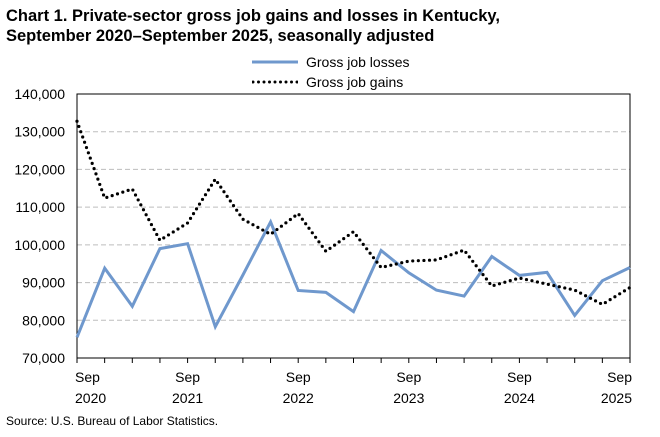 Image resolution: width=660 pixels, height=437 pixels. Describe the element at coordinates (519, 398) in the screenshot. I see `x-tick-label-year: 2024` at that location.